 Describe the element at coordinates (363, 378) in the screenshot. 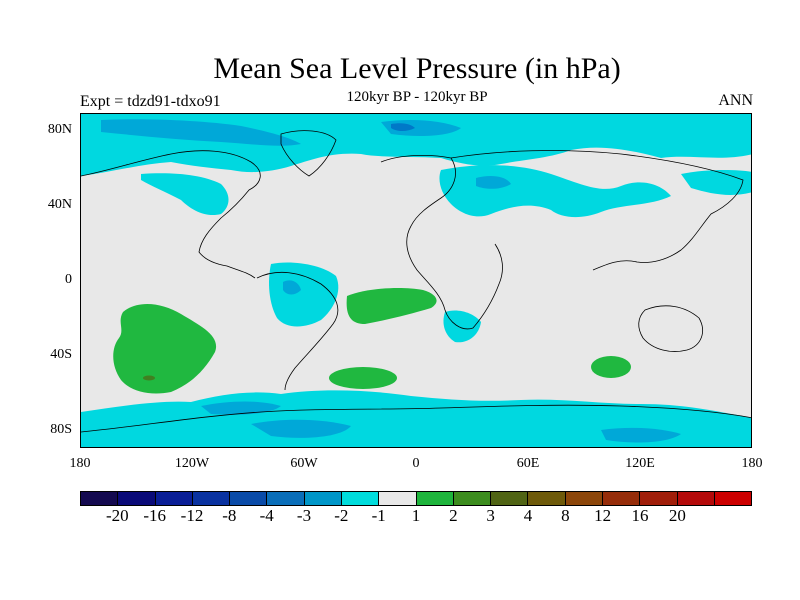

I see `south-atlantic-positive` at that location.